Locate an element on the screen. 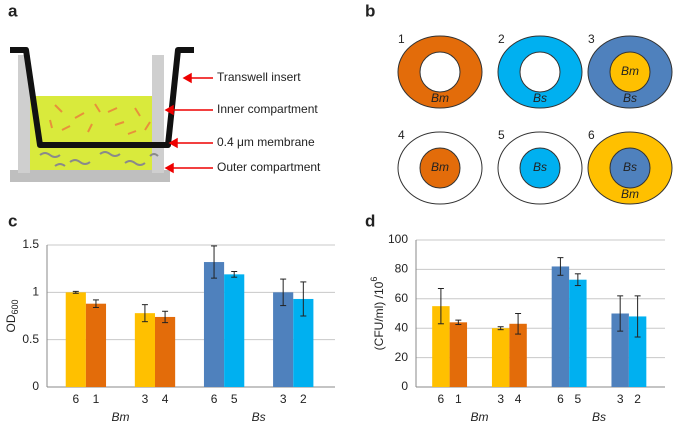 This screenshot has width=685, height=425. panel-label: c is located at coordinates (12, 220).